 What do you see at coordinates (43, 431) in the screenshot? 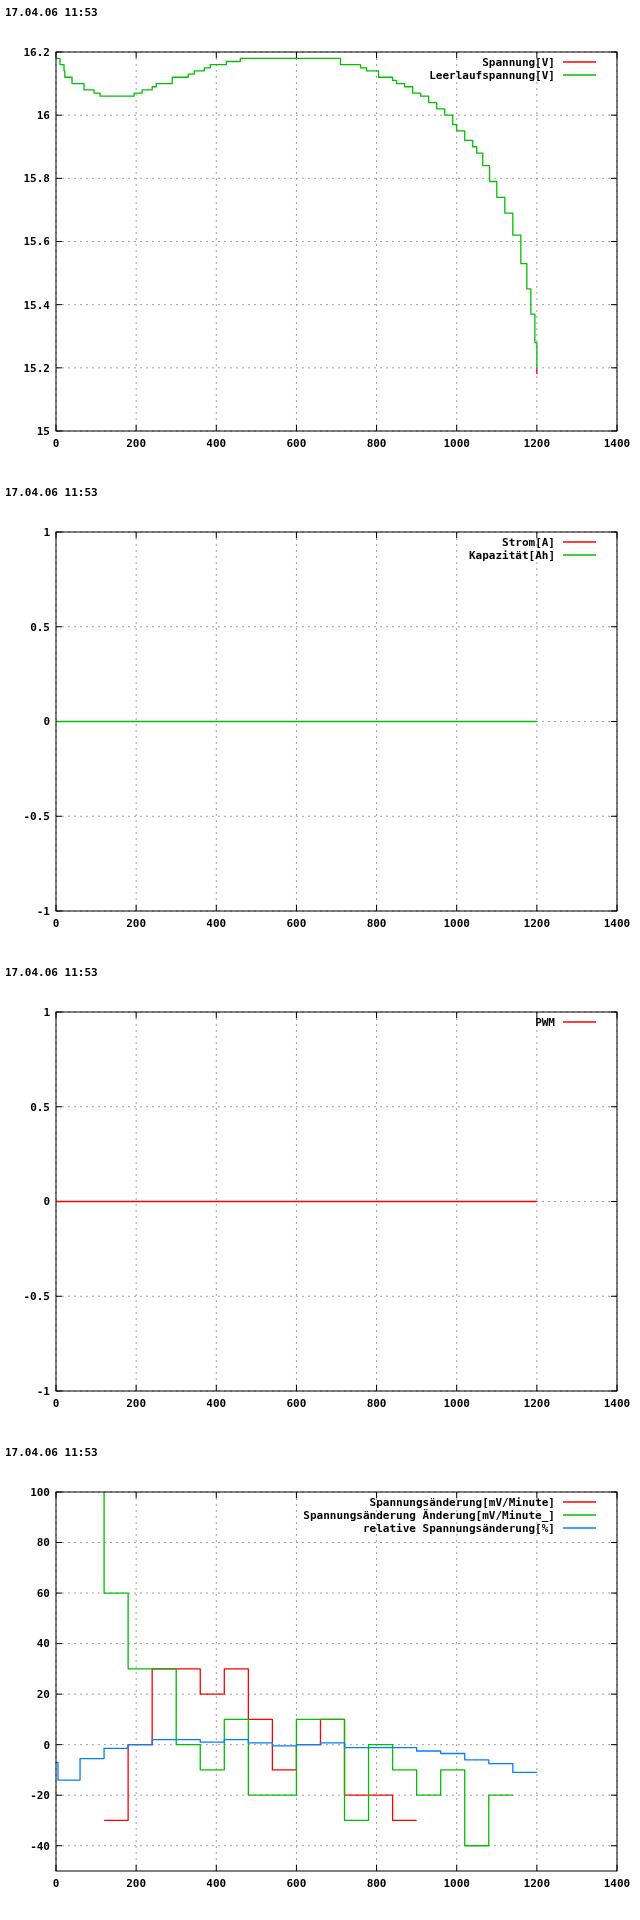
I see `y-tick-label: 15` at bounding box center [43, 431].